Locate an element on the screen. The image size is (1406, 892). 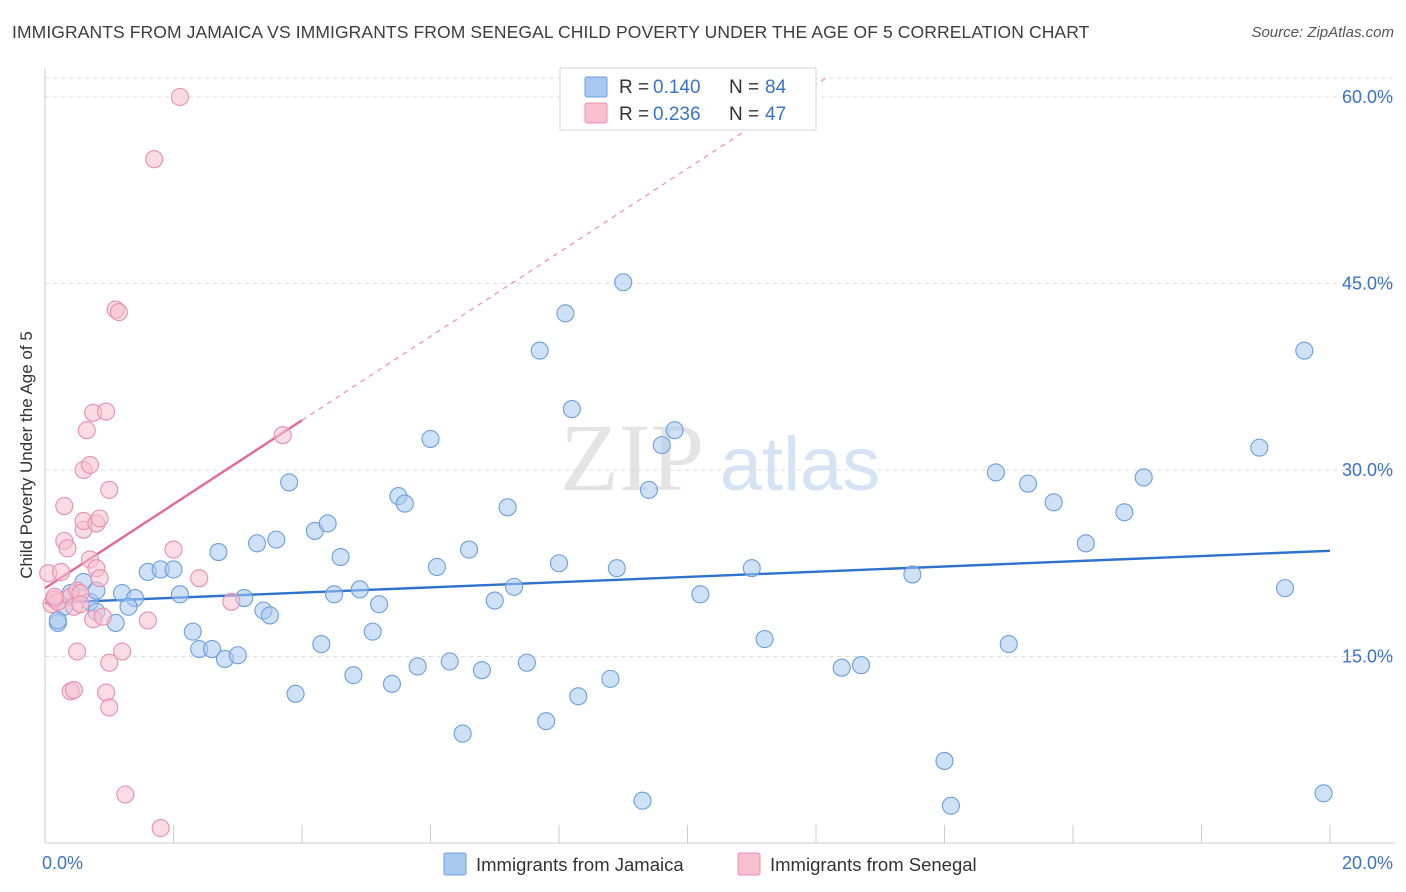
jamaica-trend-line is located at coordinates (687, 577).